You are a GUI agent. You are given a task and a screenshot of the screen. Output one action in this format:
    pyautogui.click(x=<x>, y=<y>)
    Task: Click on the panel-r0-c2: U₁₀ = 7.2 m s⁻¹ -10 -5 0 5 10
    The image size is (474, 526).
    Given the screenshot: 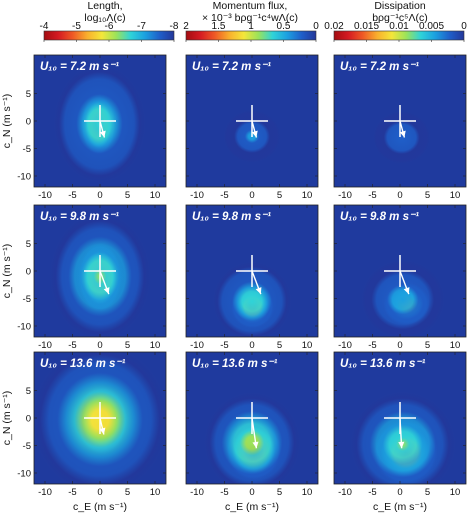 What is the action you would take?
    pyautogui.click(x=400, y=127)
    